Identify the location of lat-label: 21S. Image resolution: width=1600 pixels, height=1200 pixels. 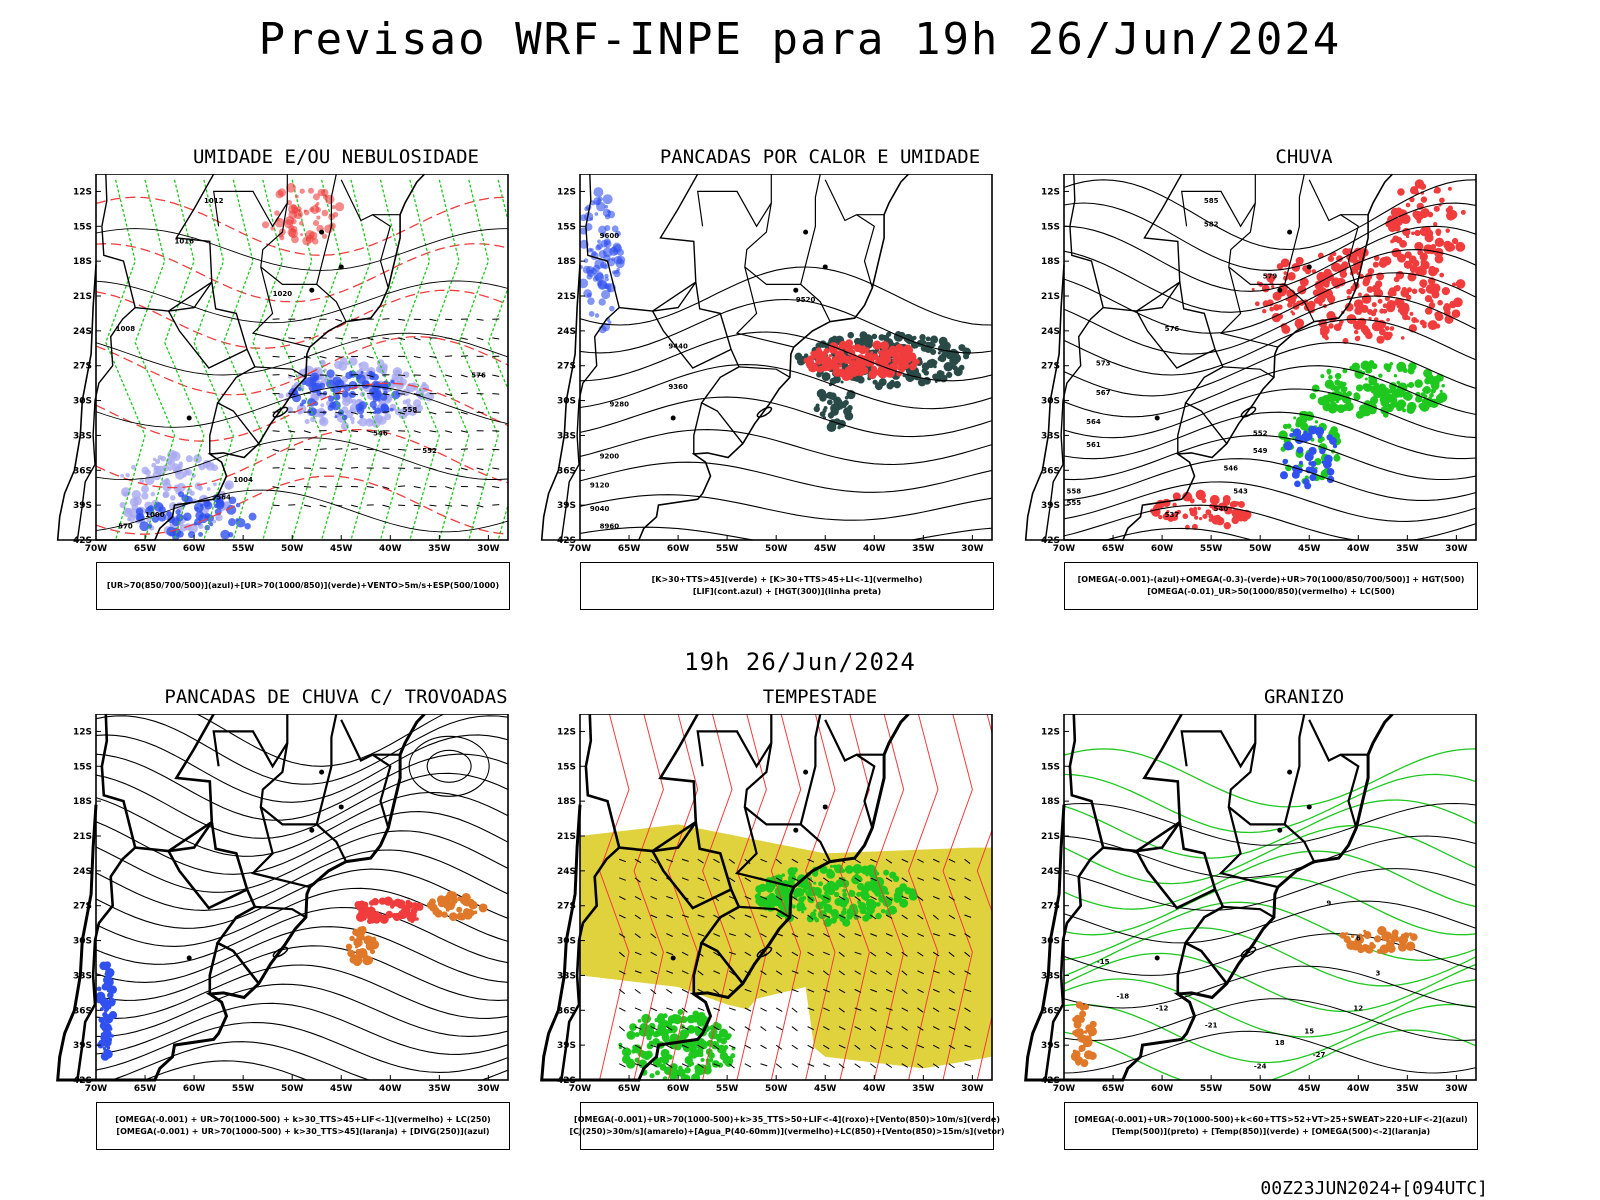
(566, 837).